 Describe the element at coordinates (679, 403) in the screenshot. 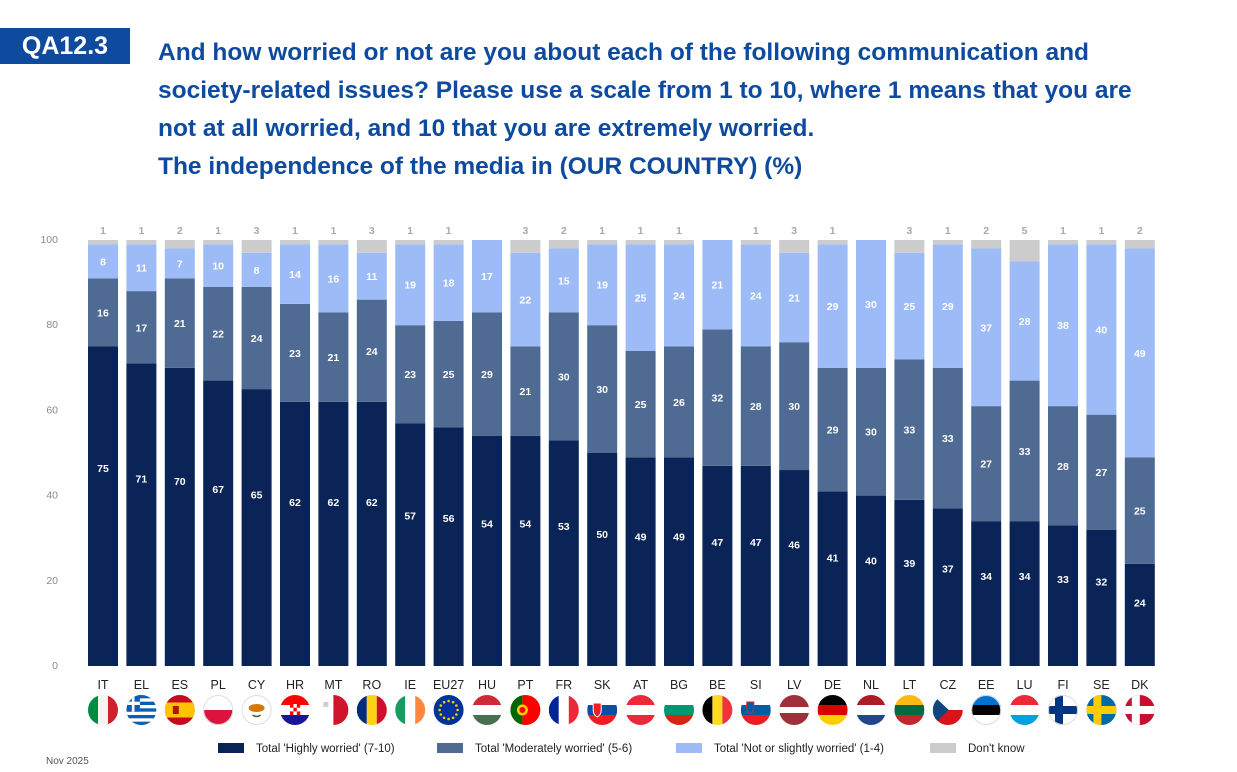

I see `data-label: 26` at that location.